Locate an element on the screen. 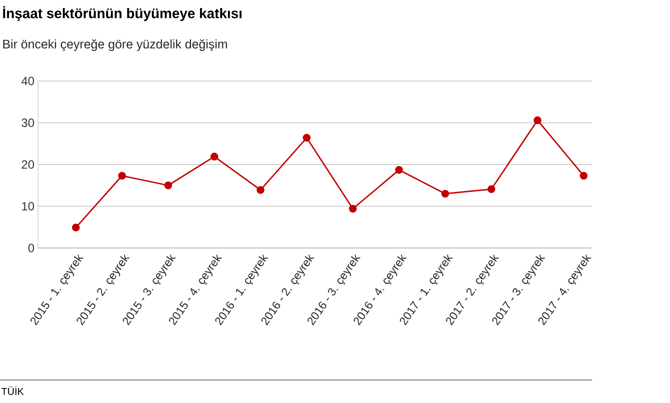 The height and width of the screenshot is (403, 670). chart-title: İnşaat sektörünün büyümeye katkısı is located at coordinates (122, 14).